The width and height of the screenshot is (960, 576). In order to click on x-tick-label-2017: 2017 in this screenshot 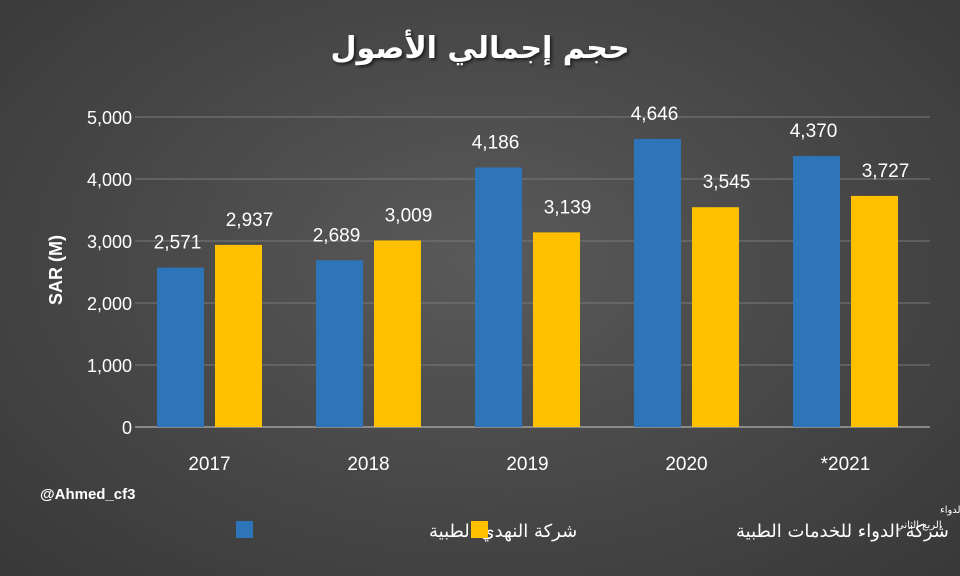, I will do `click(209, 464)`.